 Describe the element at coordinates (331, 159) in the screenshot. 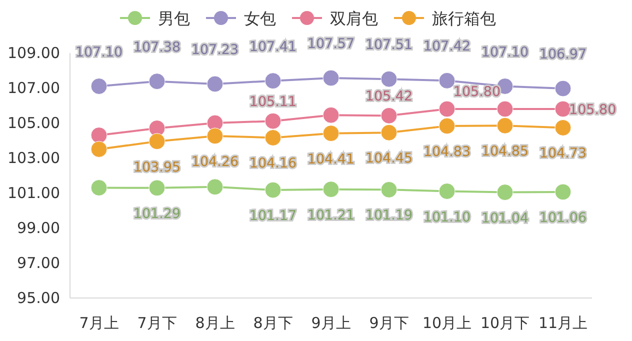

I see `data-label: 104.41` at that location.